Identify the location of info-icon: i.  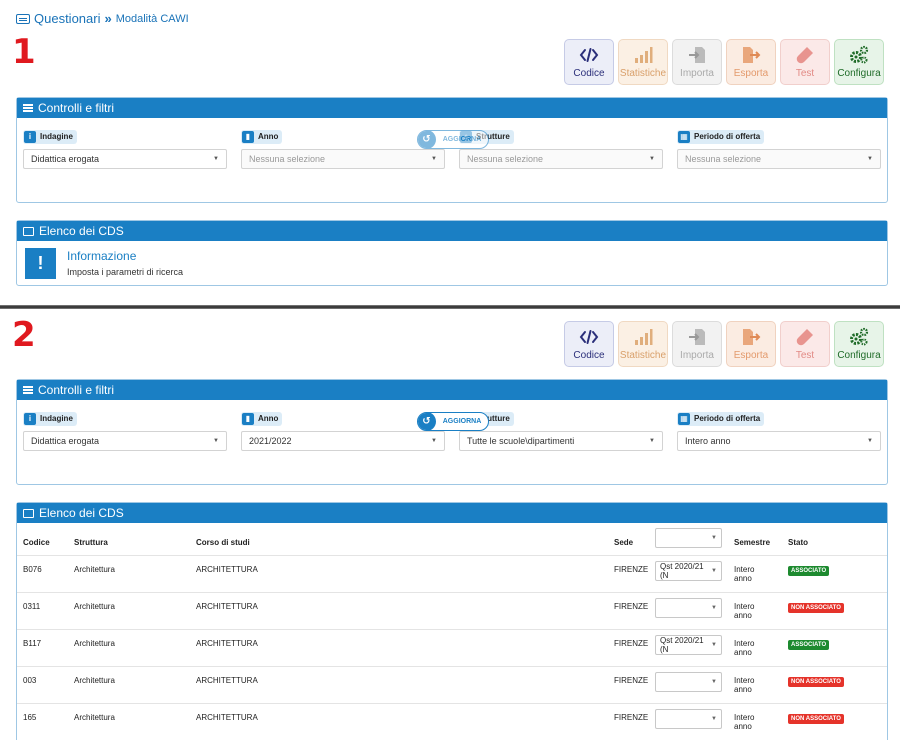
(30, 136).